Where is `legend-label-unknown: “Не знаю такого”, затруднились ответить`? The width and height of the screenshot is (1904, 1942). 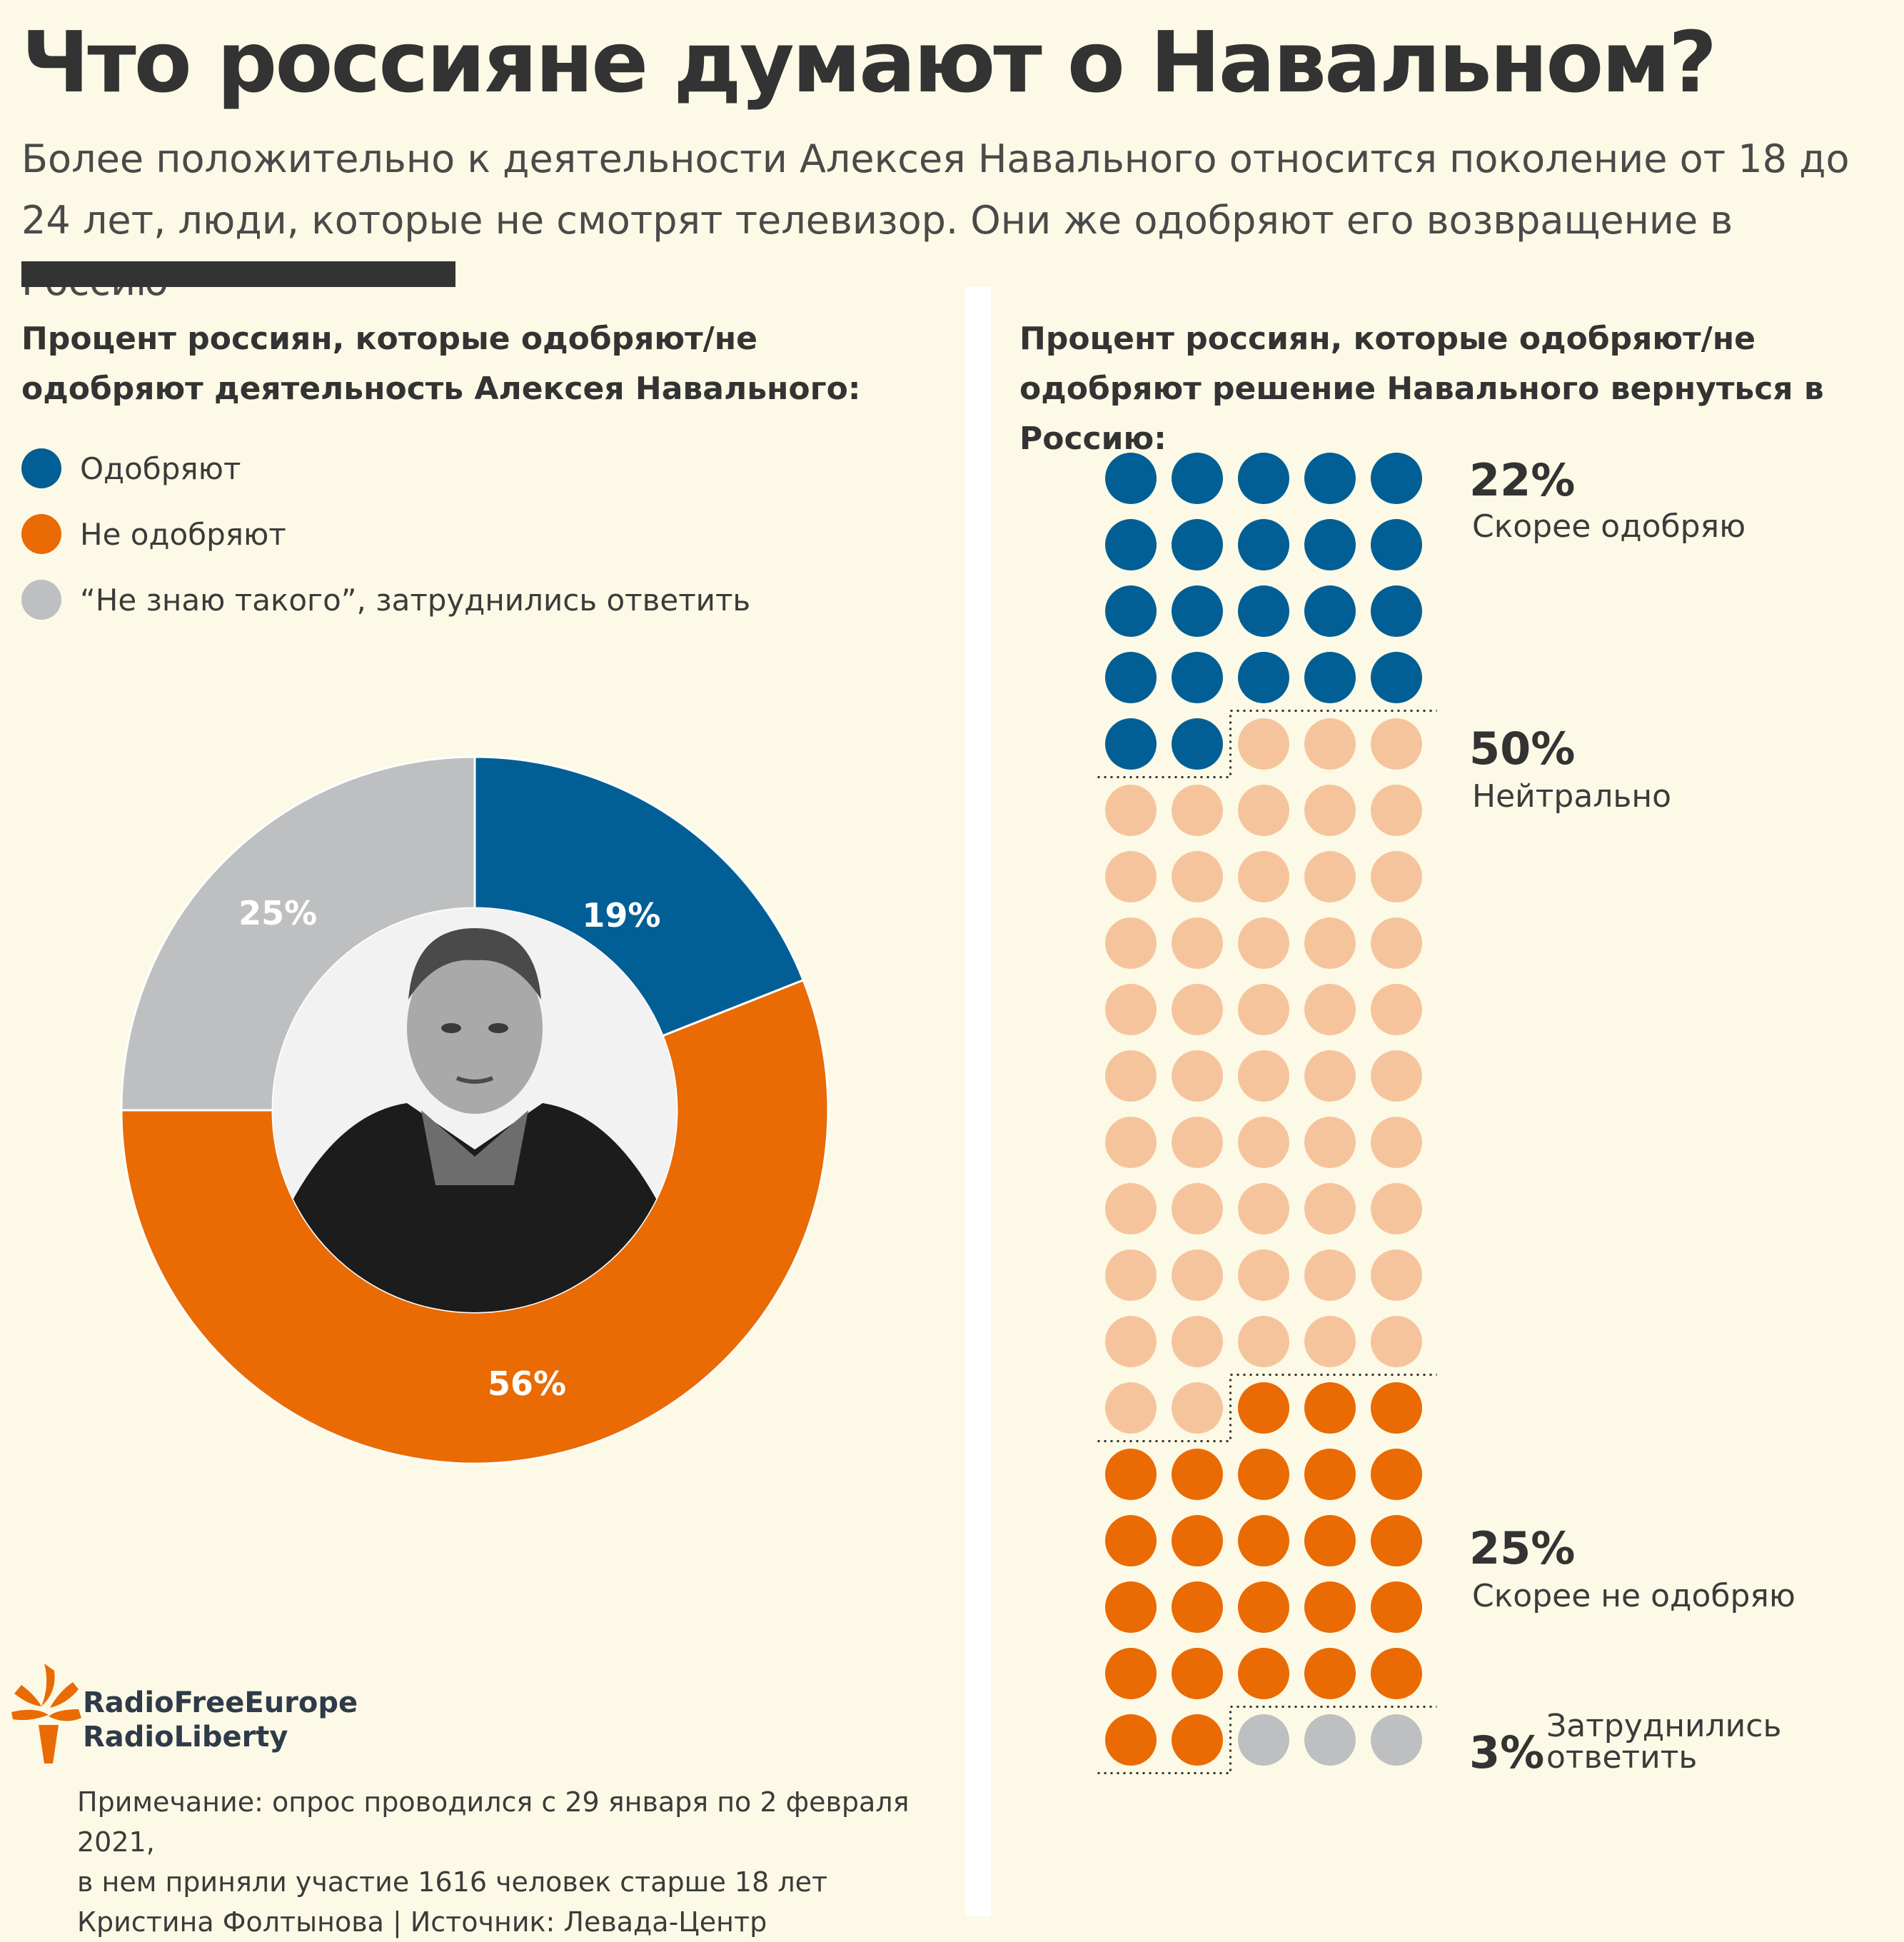
legend-label-unknown: “Не знаю такого”, затруднились ответить is located at coordinates (415, 600).